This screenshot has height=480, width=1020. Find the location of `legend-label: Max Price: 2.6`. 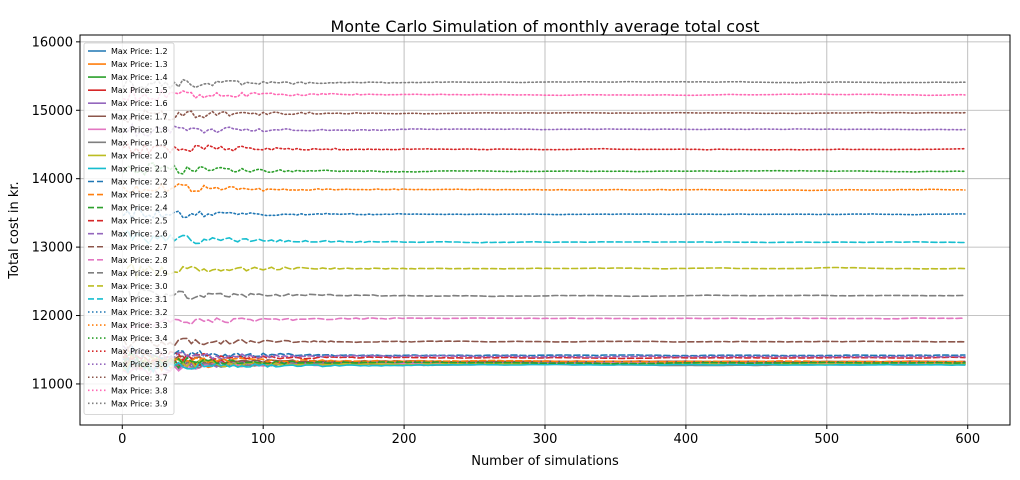

legend-label: Max Price: 2.6 is located at coordinates (139, 234).